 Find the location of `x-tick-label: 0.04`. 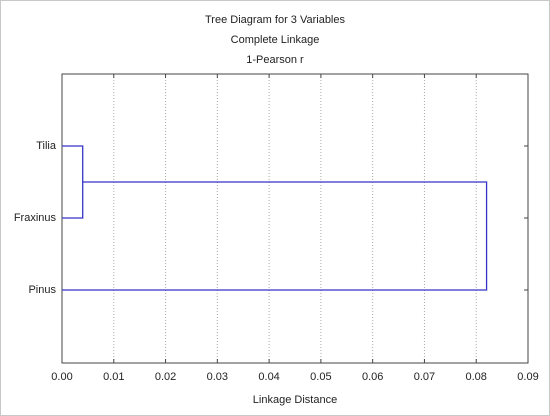

x-tick-label: 0.04 is located at coordinates (268, 377).